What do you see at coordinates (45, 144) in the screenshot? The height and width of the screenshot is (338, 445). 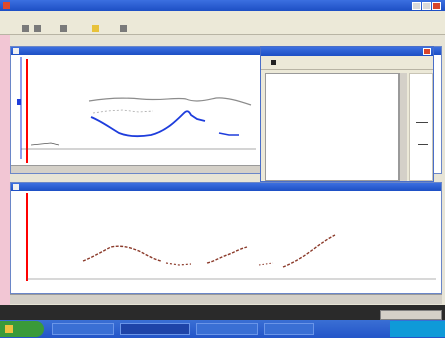 I see `trace-baseline` at bounding box center [45, 144].